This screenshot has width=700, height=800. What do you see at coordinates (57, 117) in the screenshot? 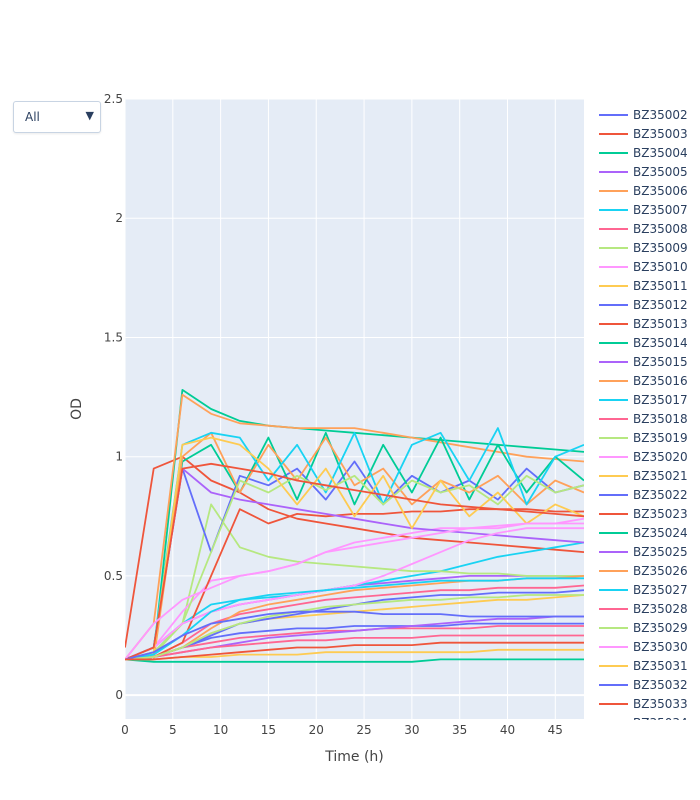
I see `series-filter-dropdown: All ▼` at bounding box center [57, 117].